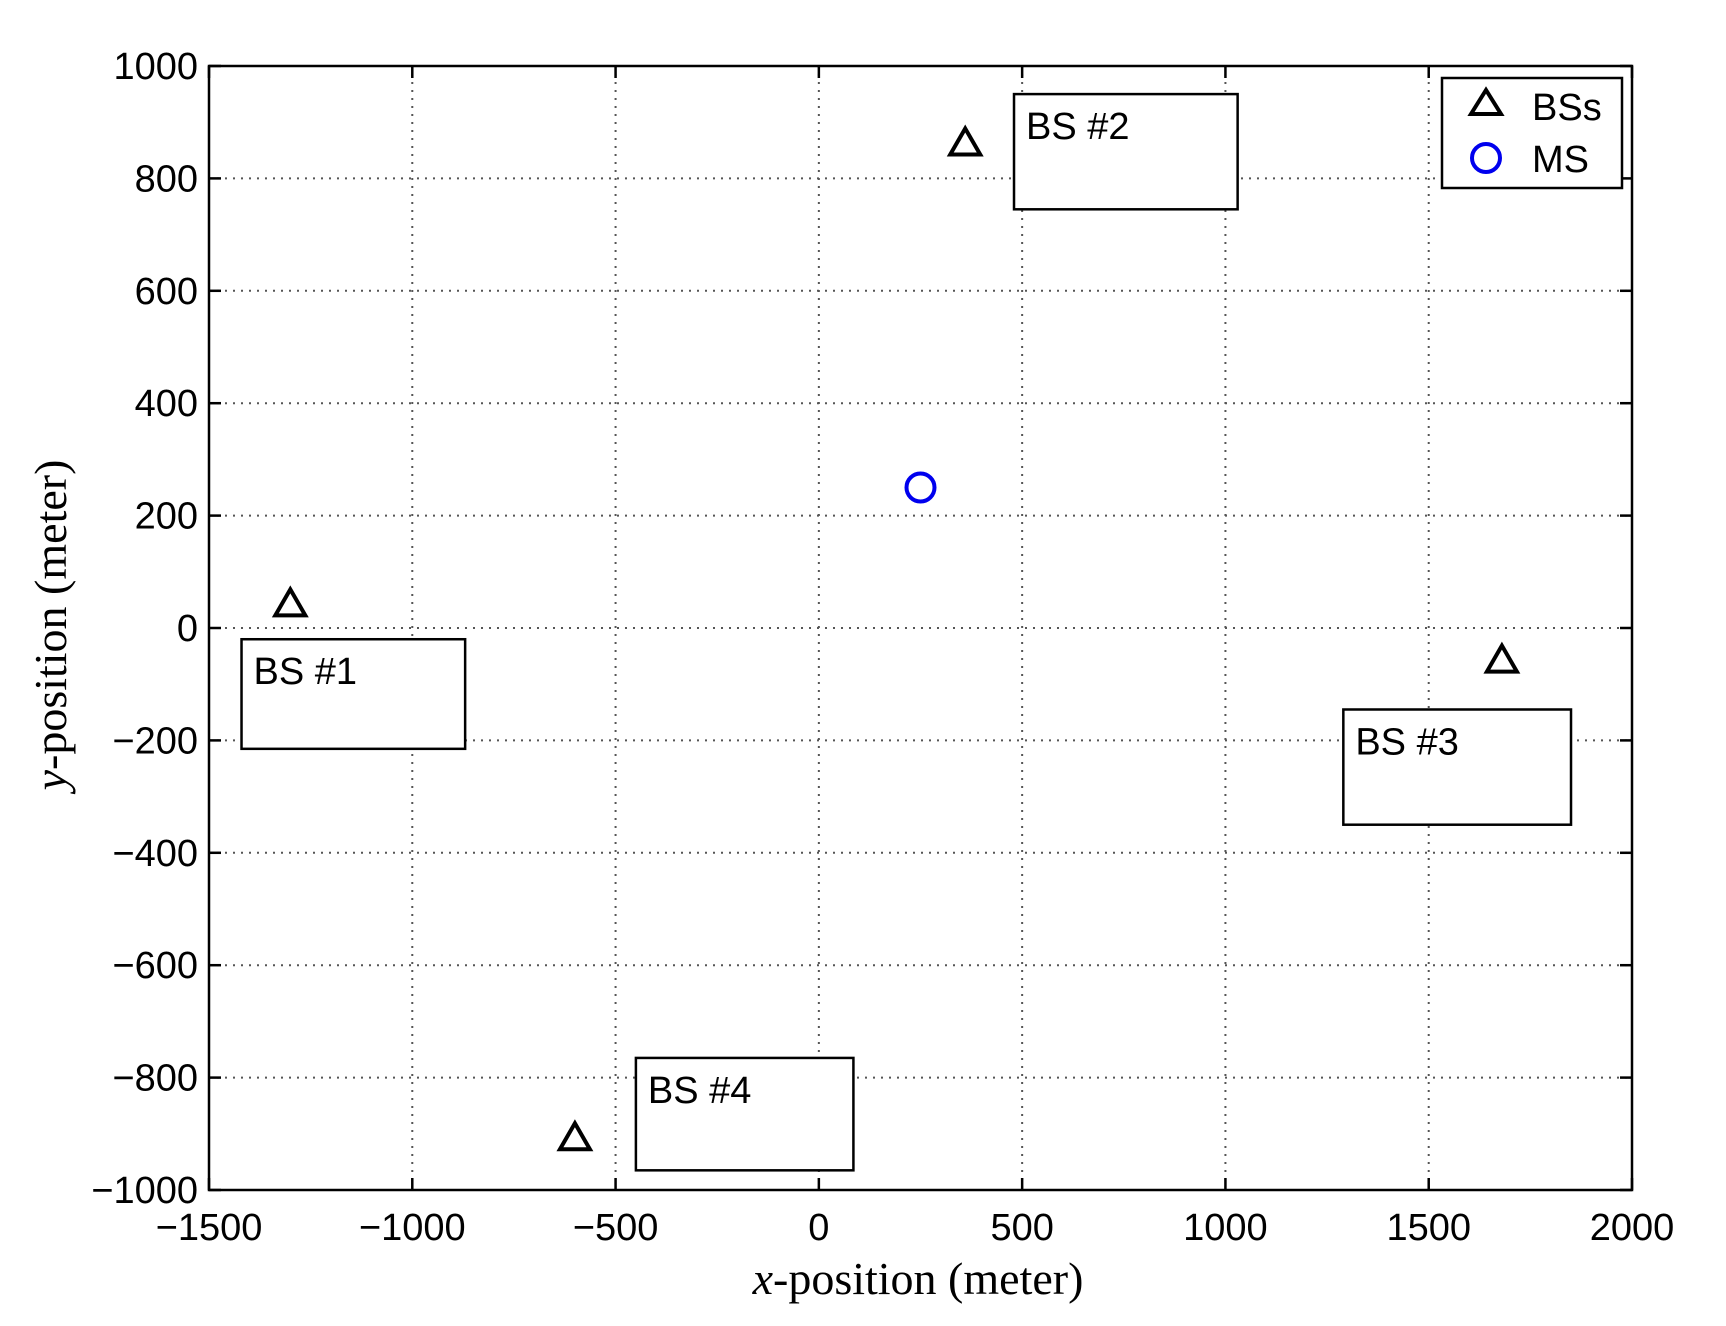  Describe the element at coordinates (1486, 101) in the screenshot. I see `legend-triangle-icon` at that location.